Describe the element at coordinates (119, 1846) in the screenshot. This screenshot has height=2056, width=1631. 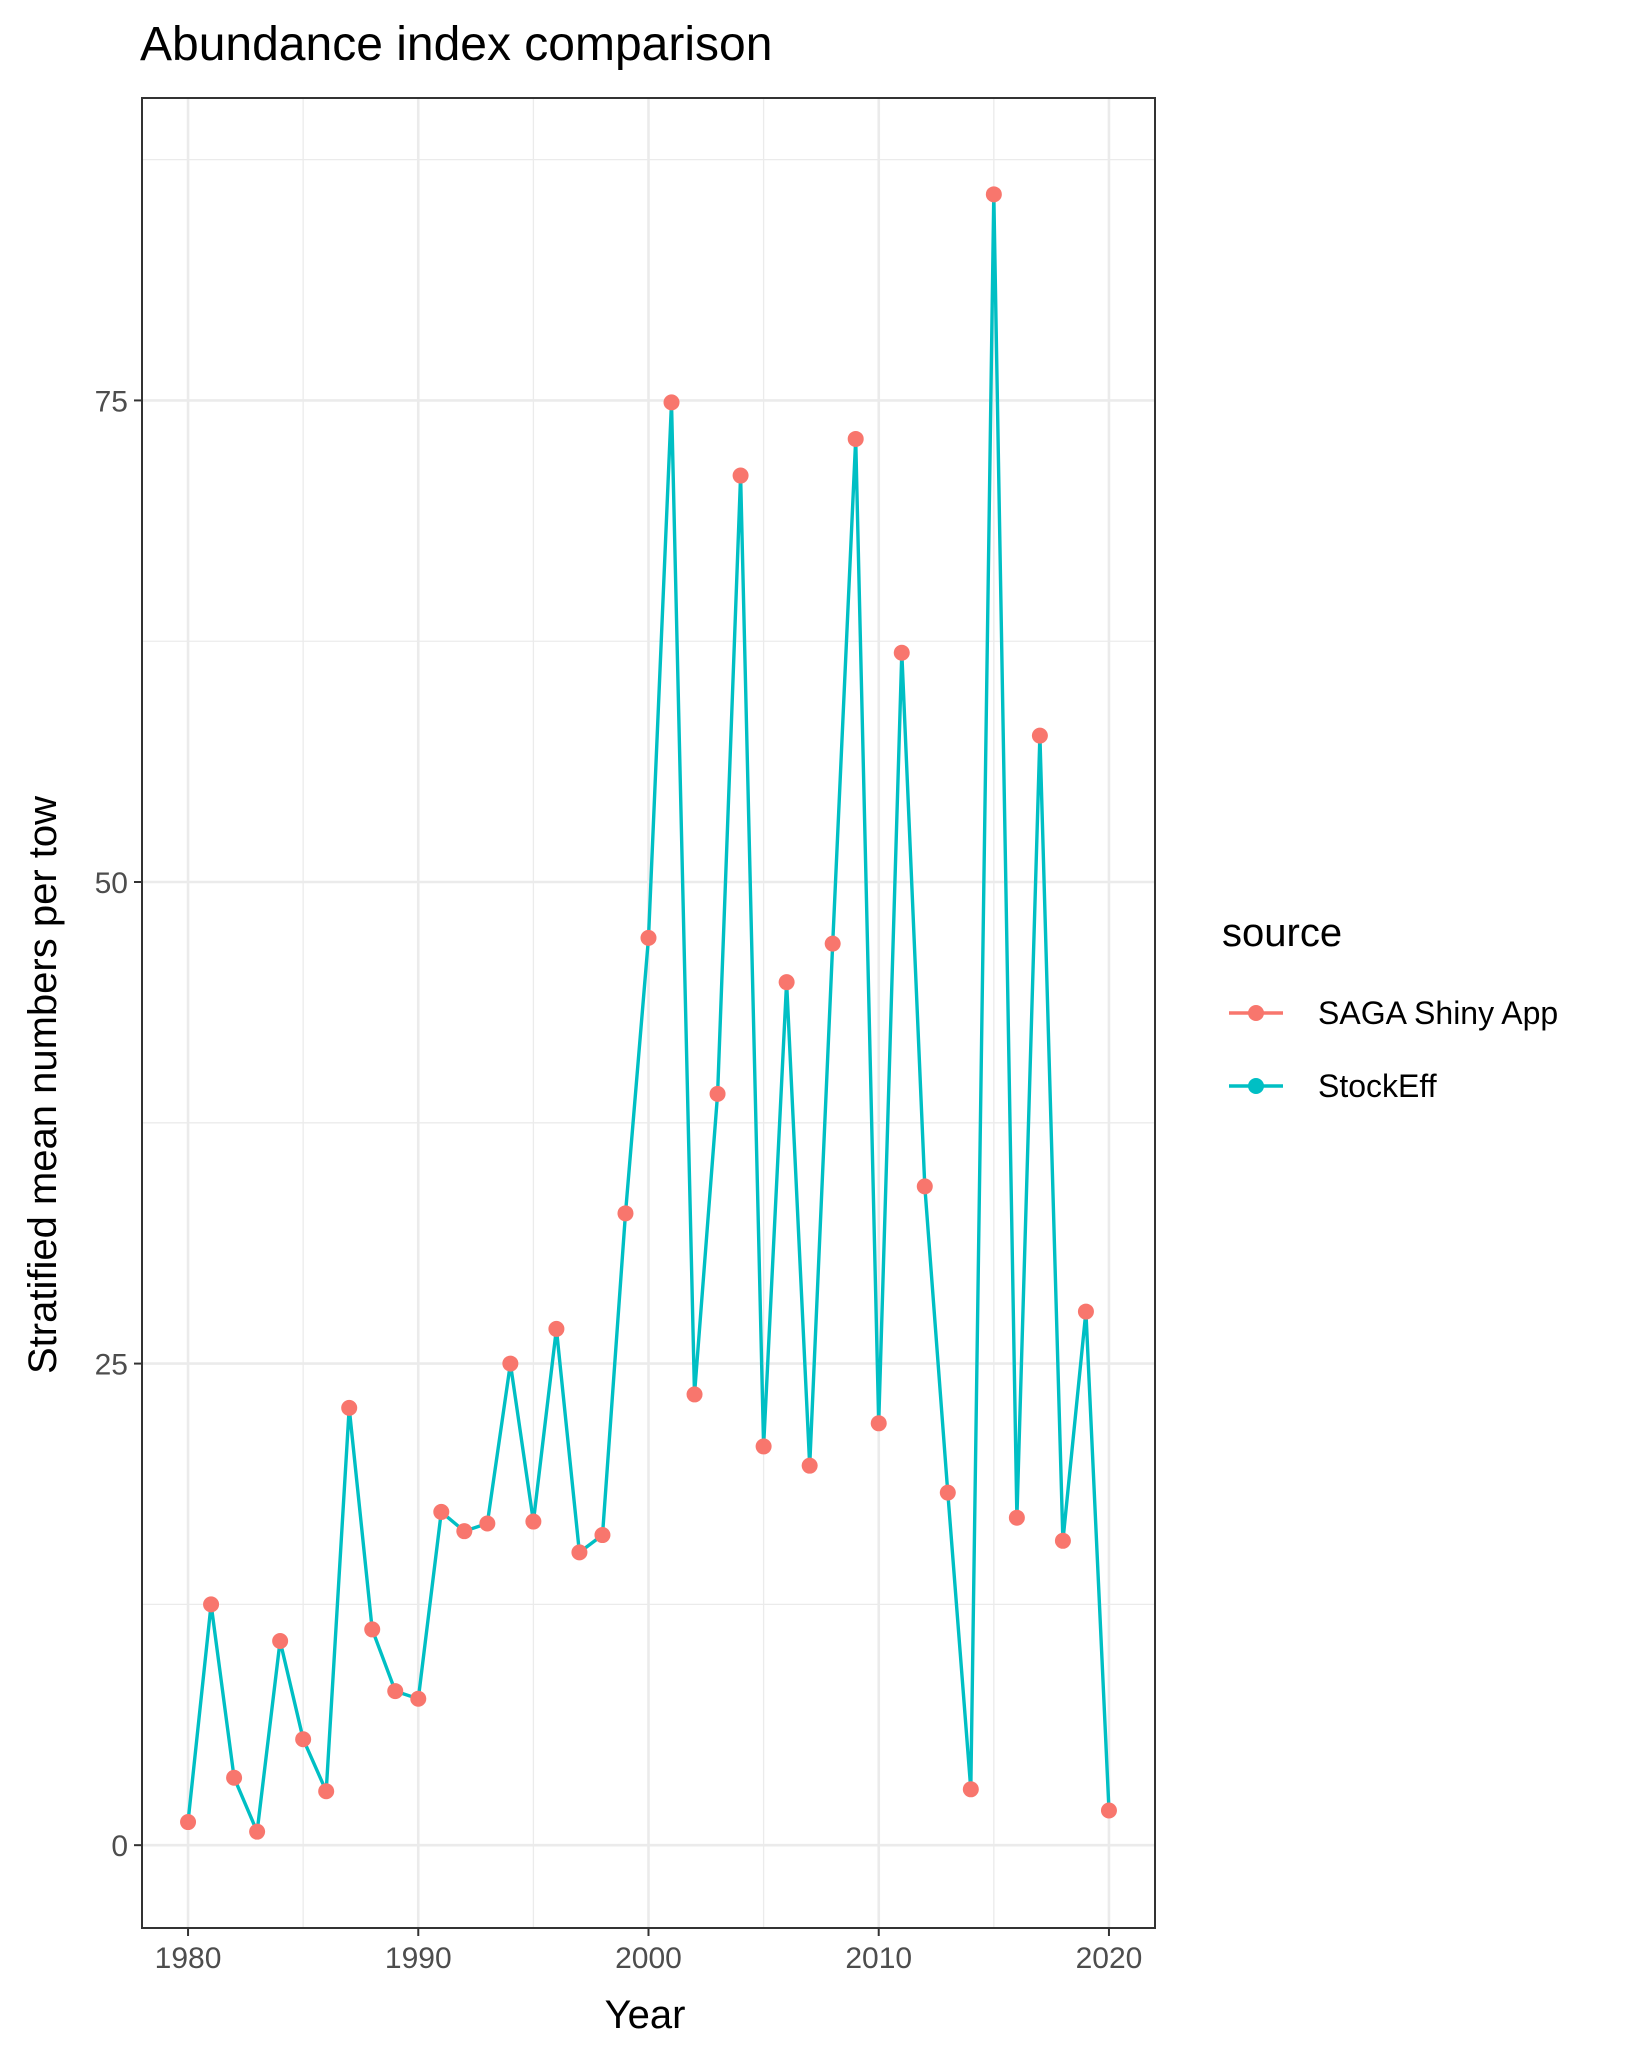
I see `y-tick-label: 0` at that location.